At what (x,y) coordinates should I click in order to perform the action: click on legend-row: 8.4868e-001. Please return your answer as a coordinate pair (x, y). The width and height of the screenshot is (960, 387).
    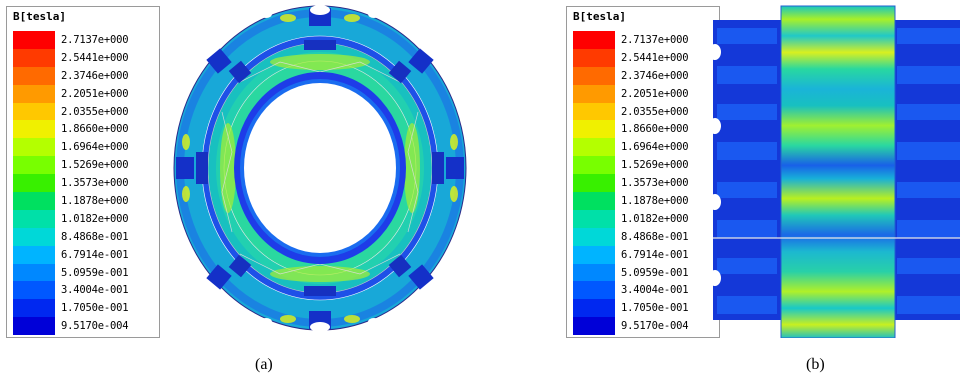
    Looking at the image, I should click on (71, 236).